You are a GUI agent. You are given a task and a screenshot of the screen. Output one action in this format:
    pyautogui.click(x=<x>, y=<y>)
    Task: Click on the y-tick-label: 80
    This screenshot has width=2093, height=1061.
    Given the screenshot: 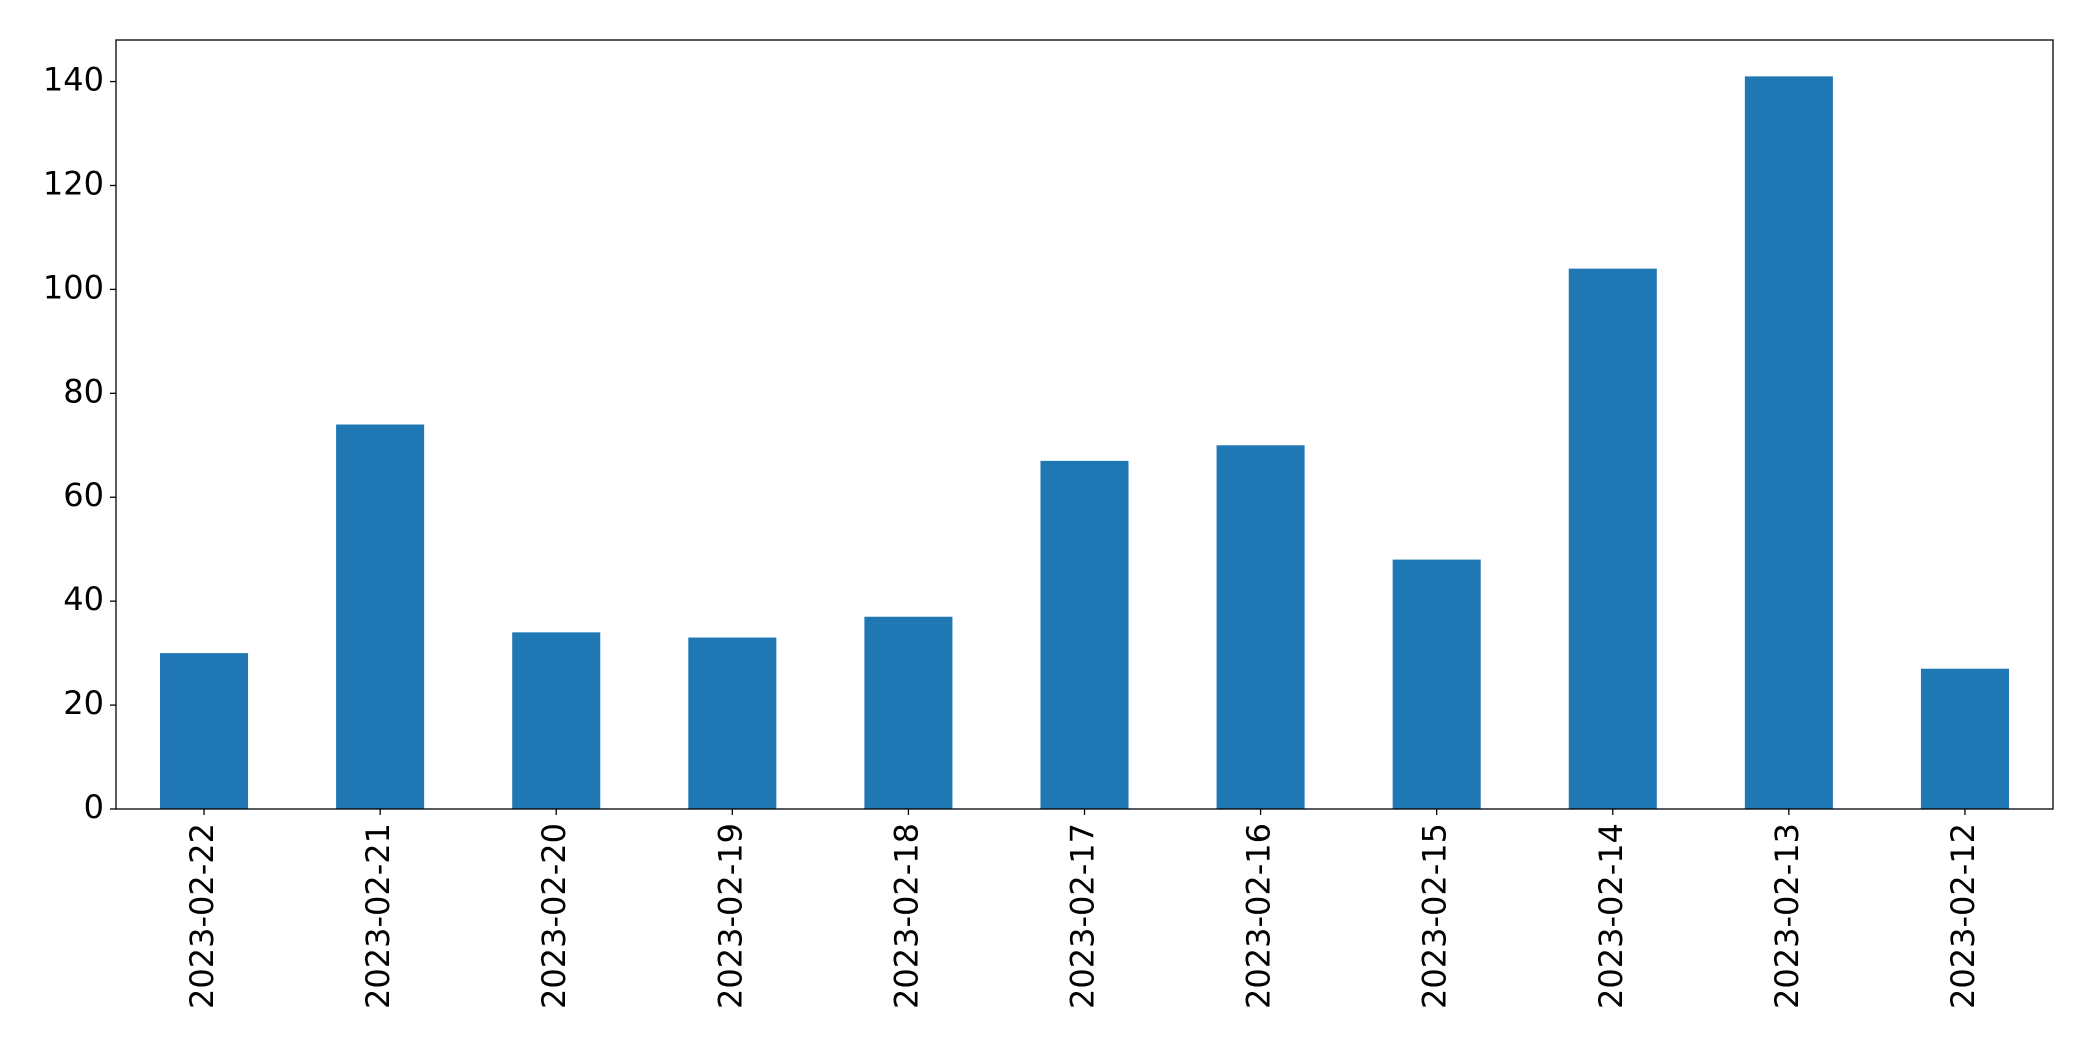 What is the action you would take?
    pyautogui.click(x=83, y=391)
    